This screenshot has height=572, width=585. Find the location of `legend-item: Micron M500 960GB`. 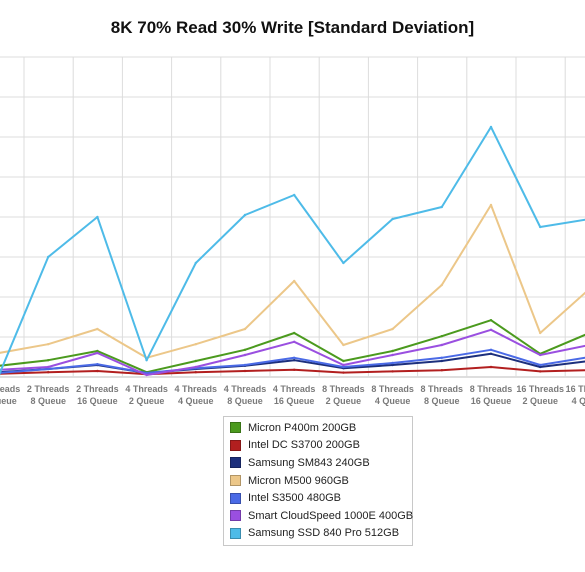

legend-item: Micron M500 960GB is located at coordinates (318, 481).